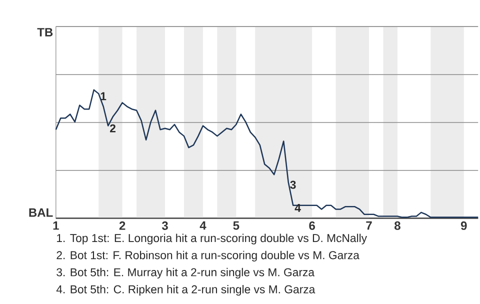 This screenshot has height=304, width=480. Describe the element at coordinates (185, 273) in the screenshot. I see `text: 3. Bot 5th: E. Murray hit a 2-run single vs M. Garza` at that location.